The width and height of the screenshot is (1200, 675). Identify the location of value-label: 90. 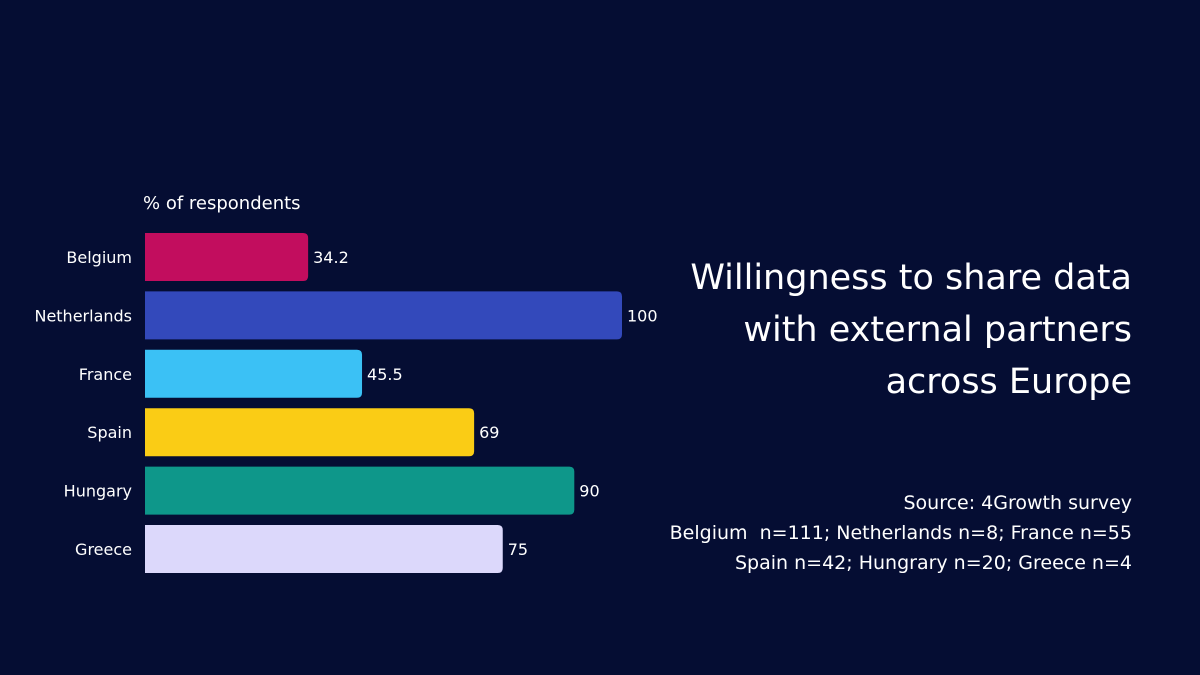
(589, 491).